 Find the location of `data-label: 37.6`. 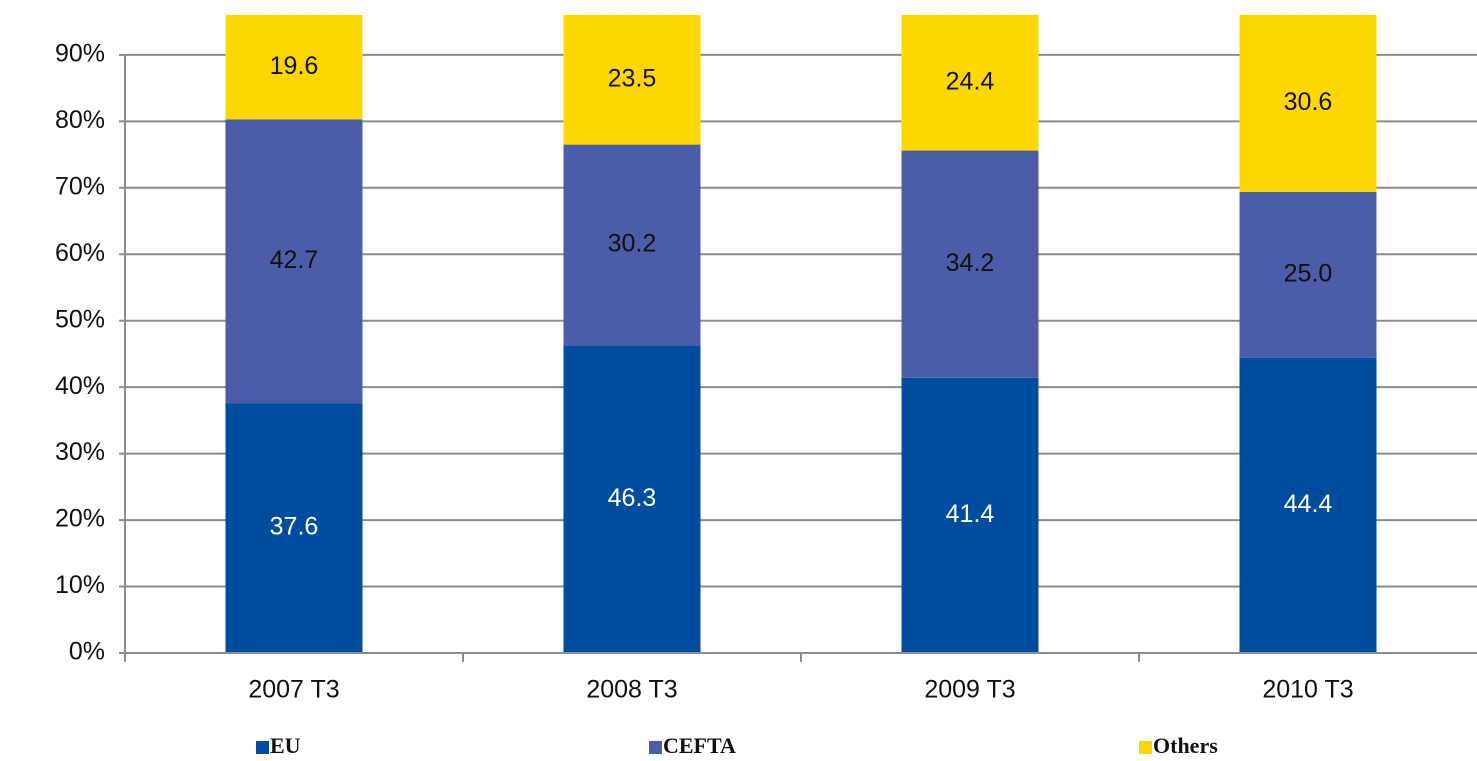

data-label: 37.6 is located at coordinates (294, 527).